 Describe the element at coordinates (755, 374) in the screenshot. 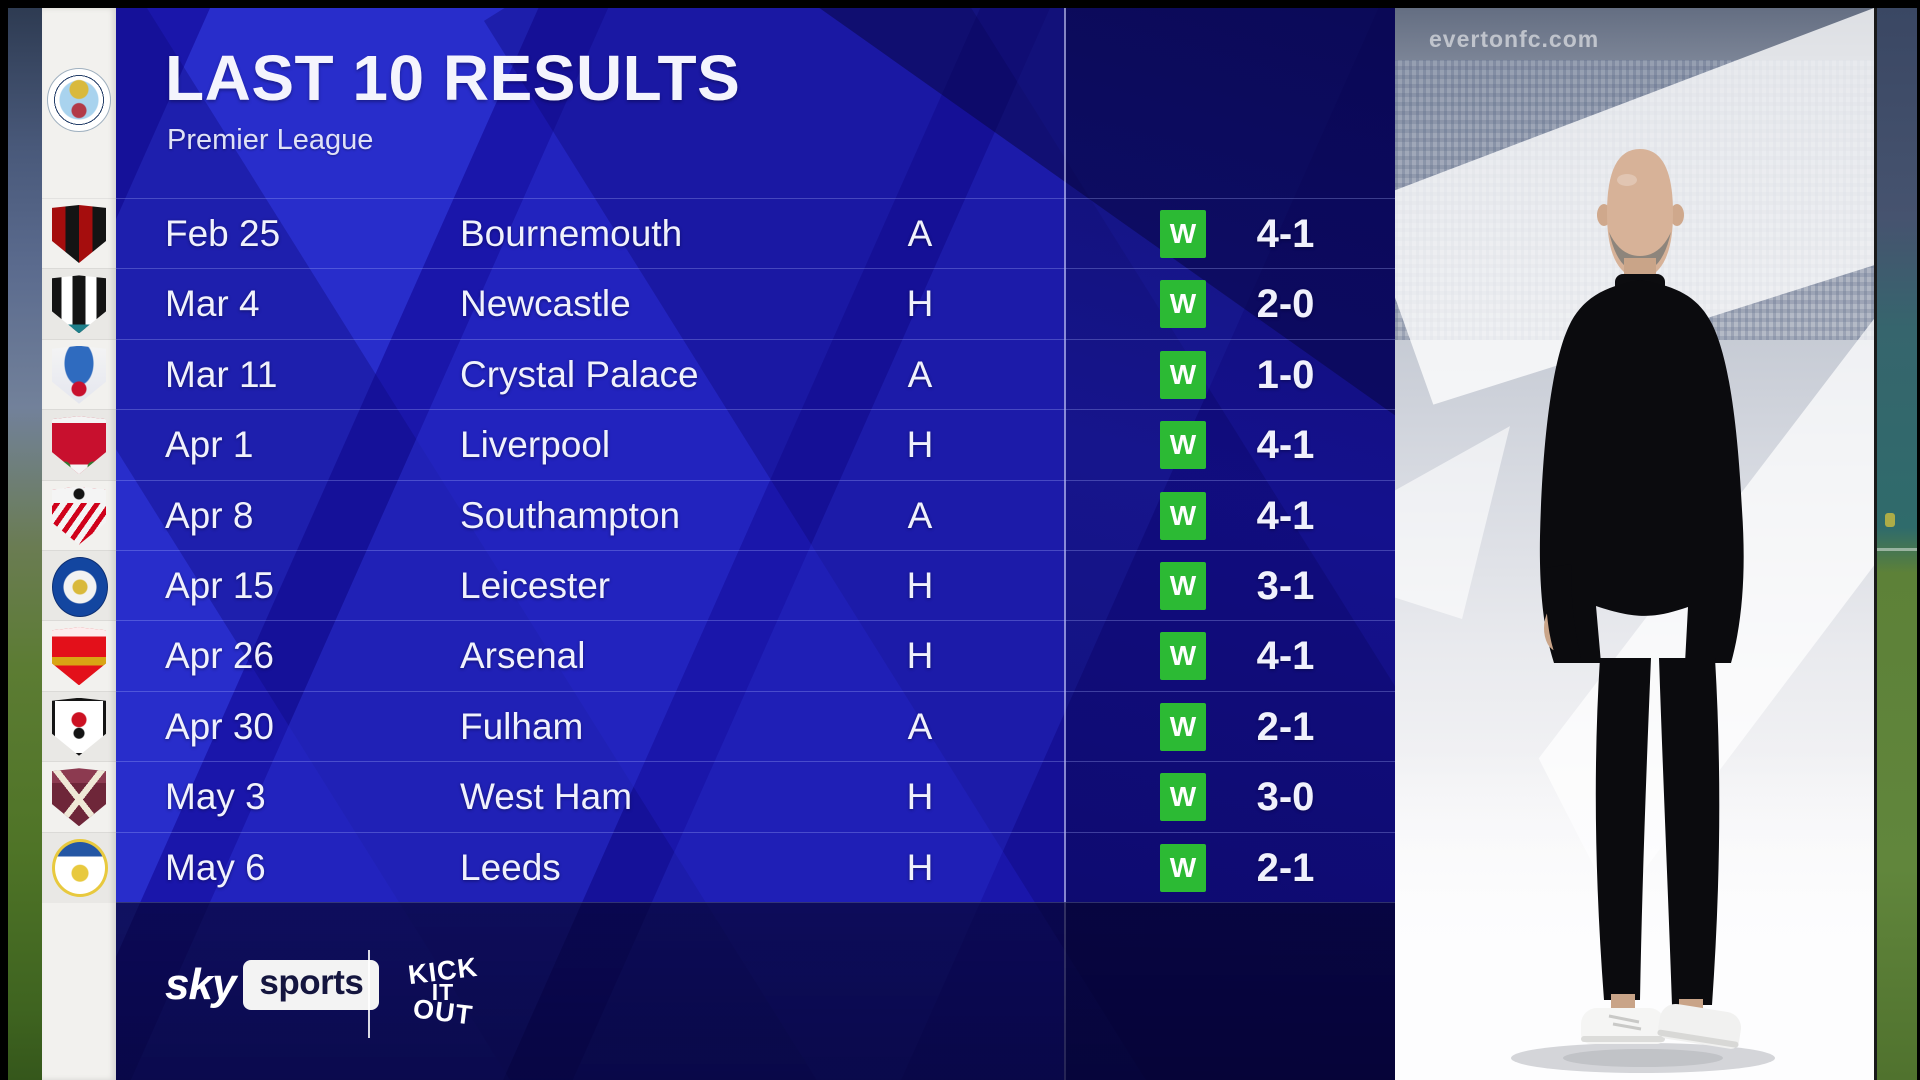

I see `result-row: Mar 11 Crystal Palace A W 1-0` at that location.